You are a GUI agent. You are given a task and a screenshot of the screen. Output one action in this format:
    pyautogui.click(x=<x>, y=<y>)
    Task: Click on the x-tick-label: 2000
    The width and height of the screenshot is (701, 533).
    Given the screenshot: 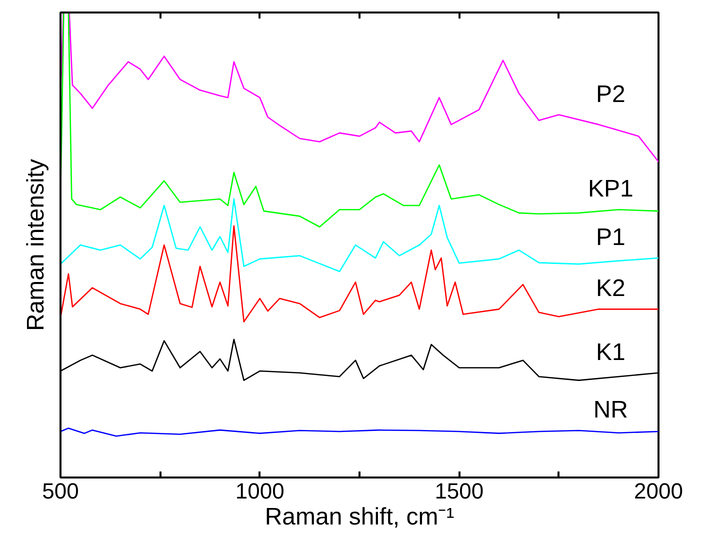 What is the action you would take?
    pyautogui.click(x=658, y=491)
    